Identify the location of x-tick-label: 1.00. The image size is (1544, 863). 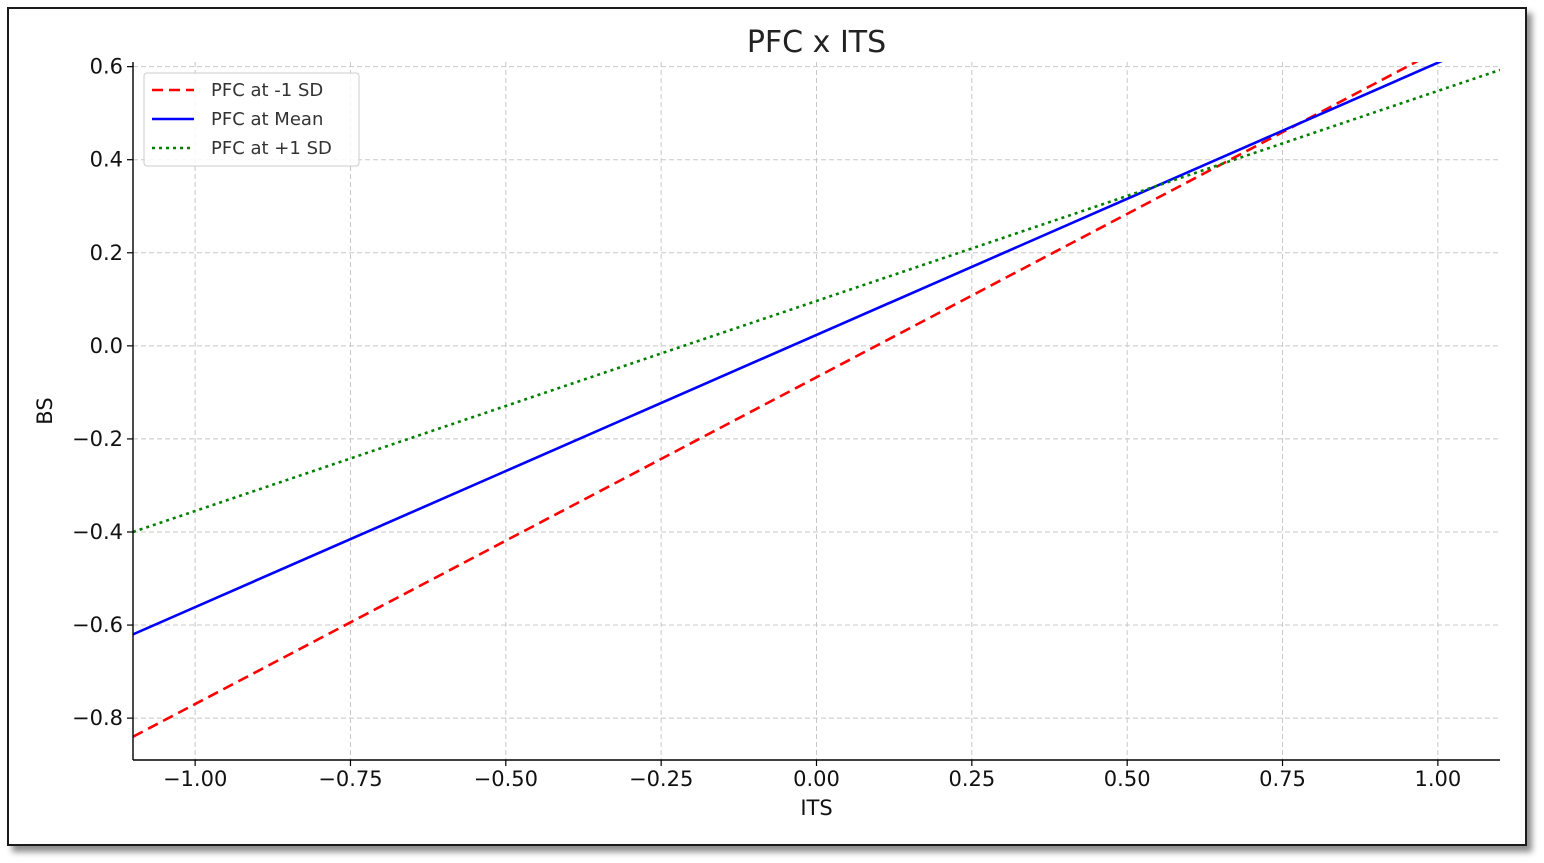
(1437, 779).